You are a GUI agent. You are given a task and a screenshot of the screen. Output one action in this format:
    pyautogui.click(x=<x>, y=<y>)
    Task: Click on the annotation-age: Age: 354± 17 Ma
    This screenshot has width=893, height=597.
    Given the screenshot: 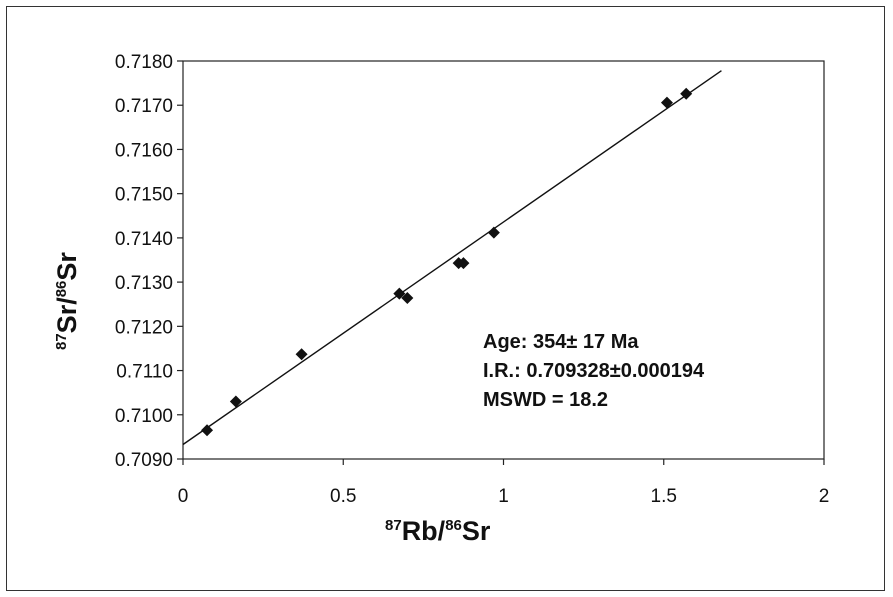 What is the action you would take?
    pyautogui.click(x=561, y=342)
    